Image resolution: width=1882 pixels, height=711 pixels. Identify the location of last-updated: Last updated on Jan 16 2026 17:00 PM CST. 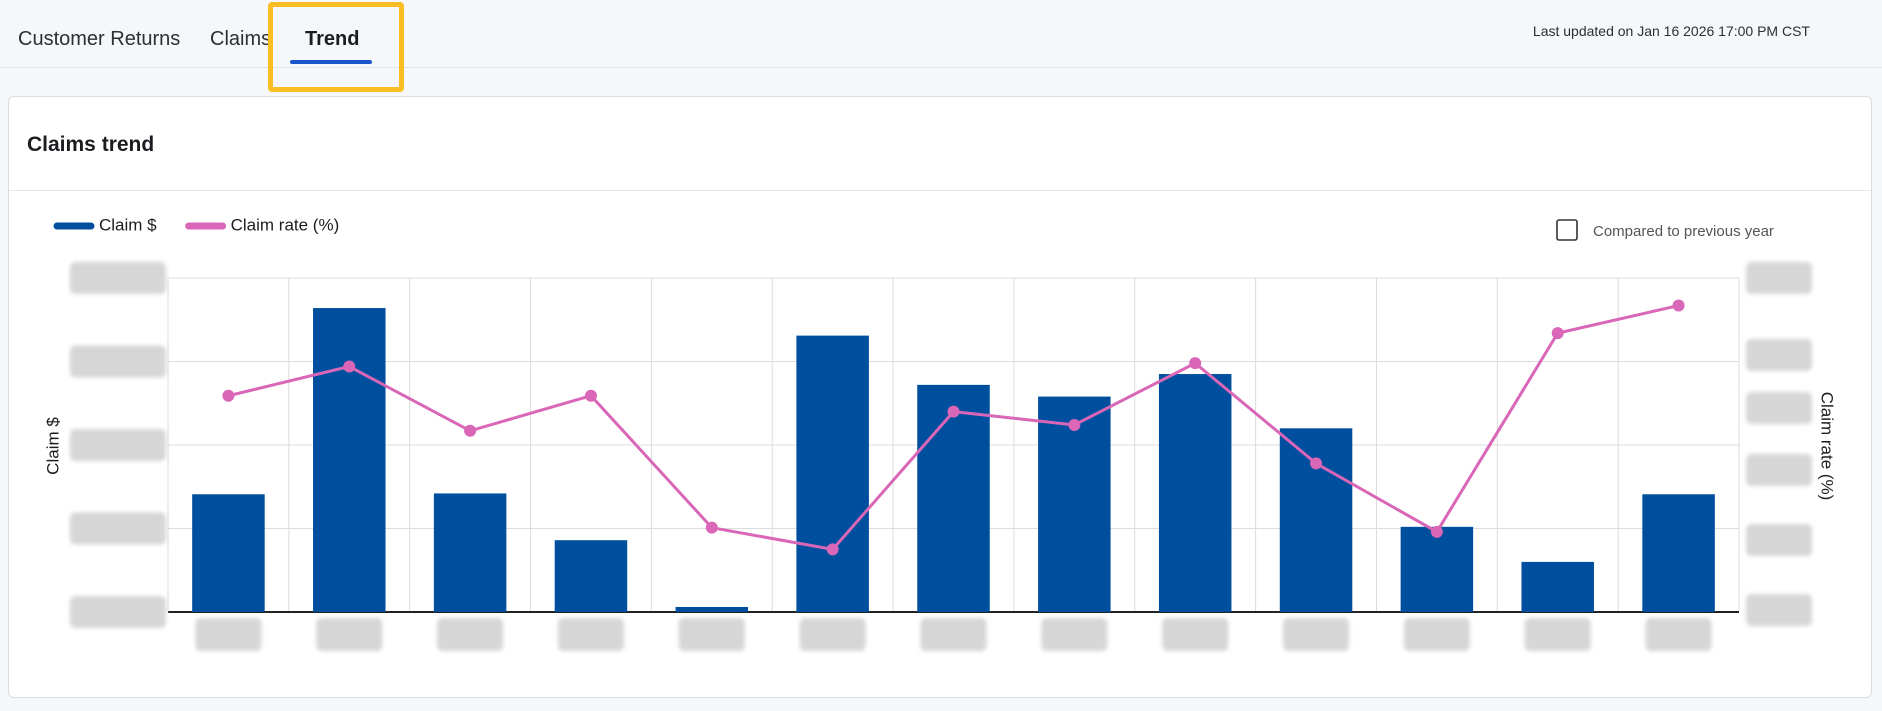
(1671, 31).